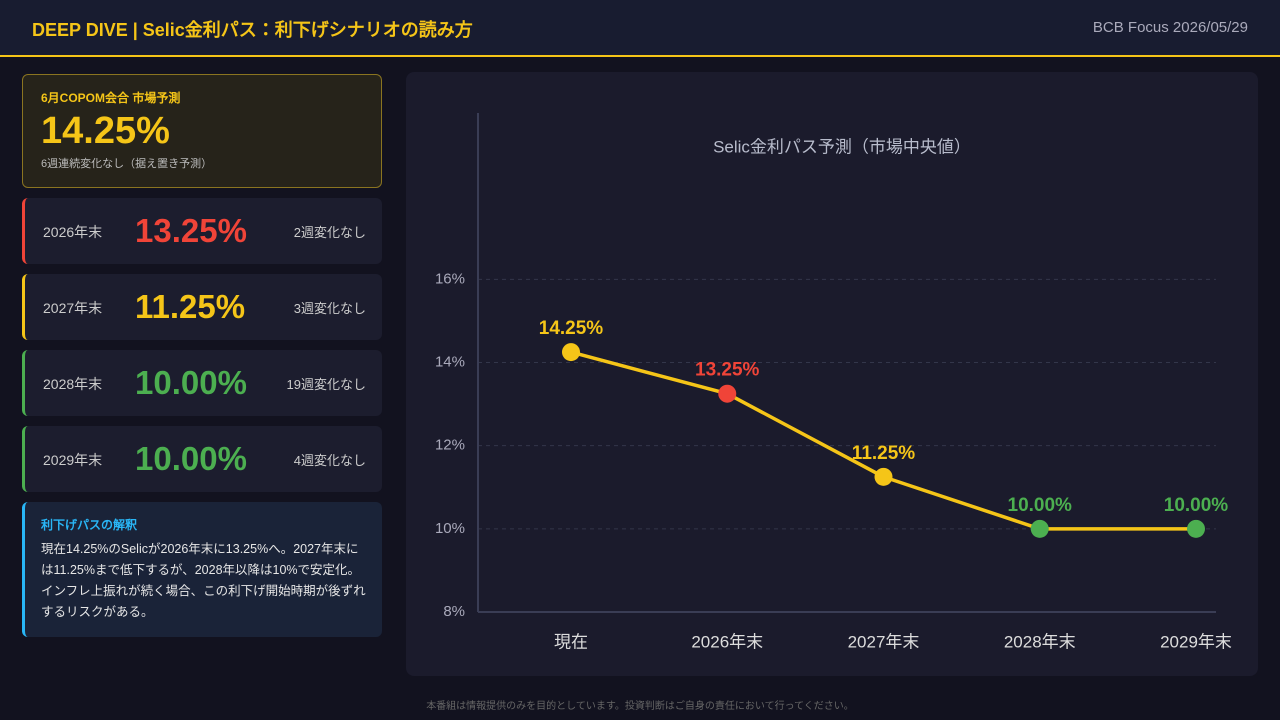 Image resolution: width=1280 pixels, height=720 pixels. I want to click on y-tick-label: 14%, so click(450, 361).